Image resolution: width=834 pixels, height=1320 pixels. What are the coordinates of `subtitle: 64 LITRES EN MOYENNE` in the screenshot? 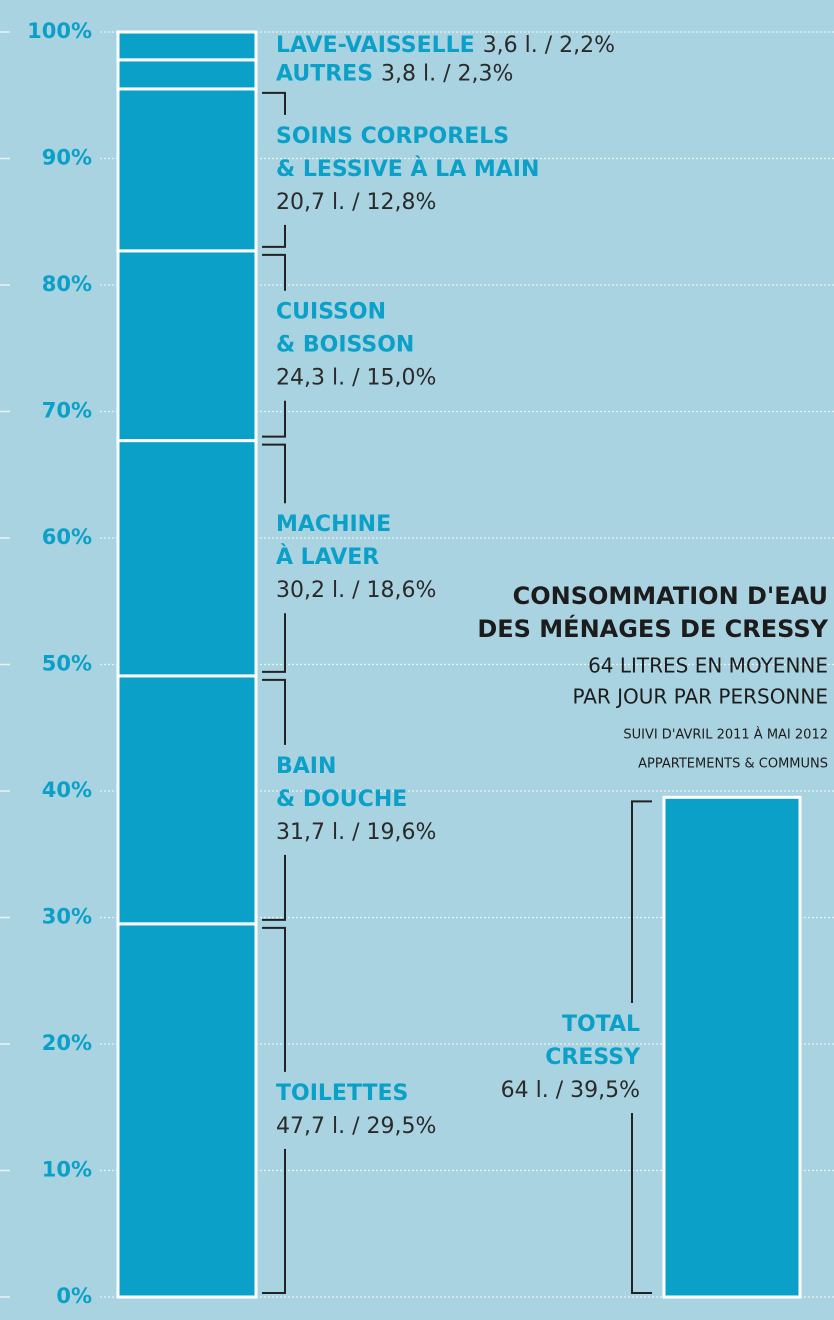 It's located at (708, 666).